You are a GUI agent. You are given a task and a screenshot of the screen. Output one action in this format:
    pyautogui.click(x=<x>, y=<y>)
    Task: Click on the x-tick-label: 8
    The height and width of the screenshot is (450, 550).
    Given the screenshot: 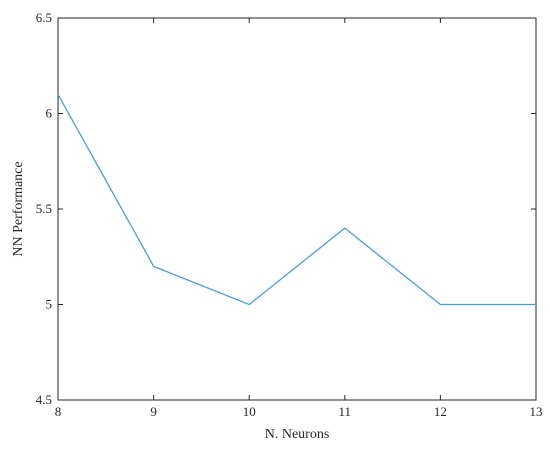 What is the action you would take?
    pyautogui.click(x=58, y=411)
    